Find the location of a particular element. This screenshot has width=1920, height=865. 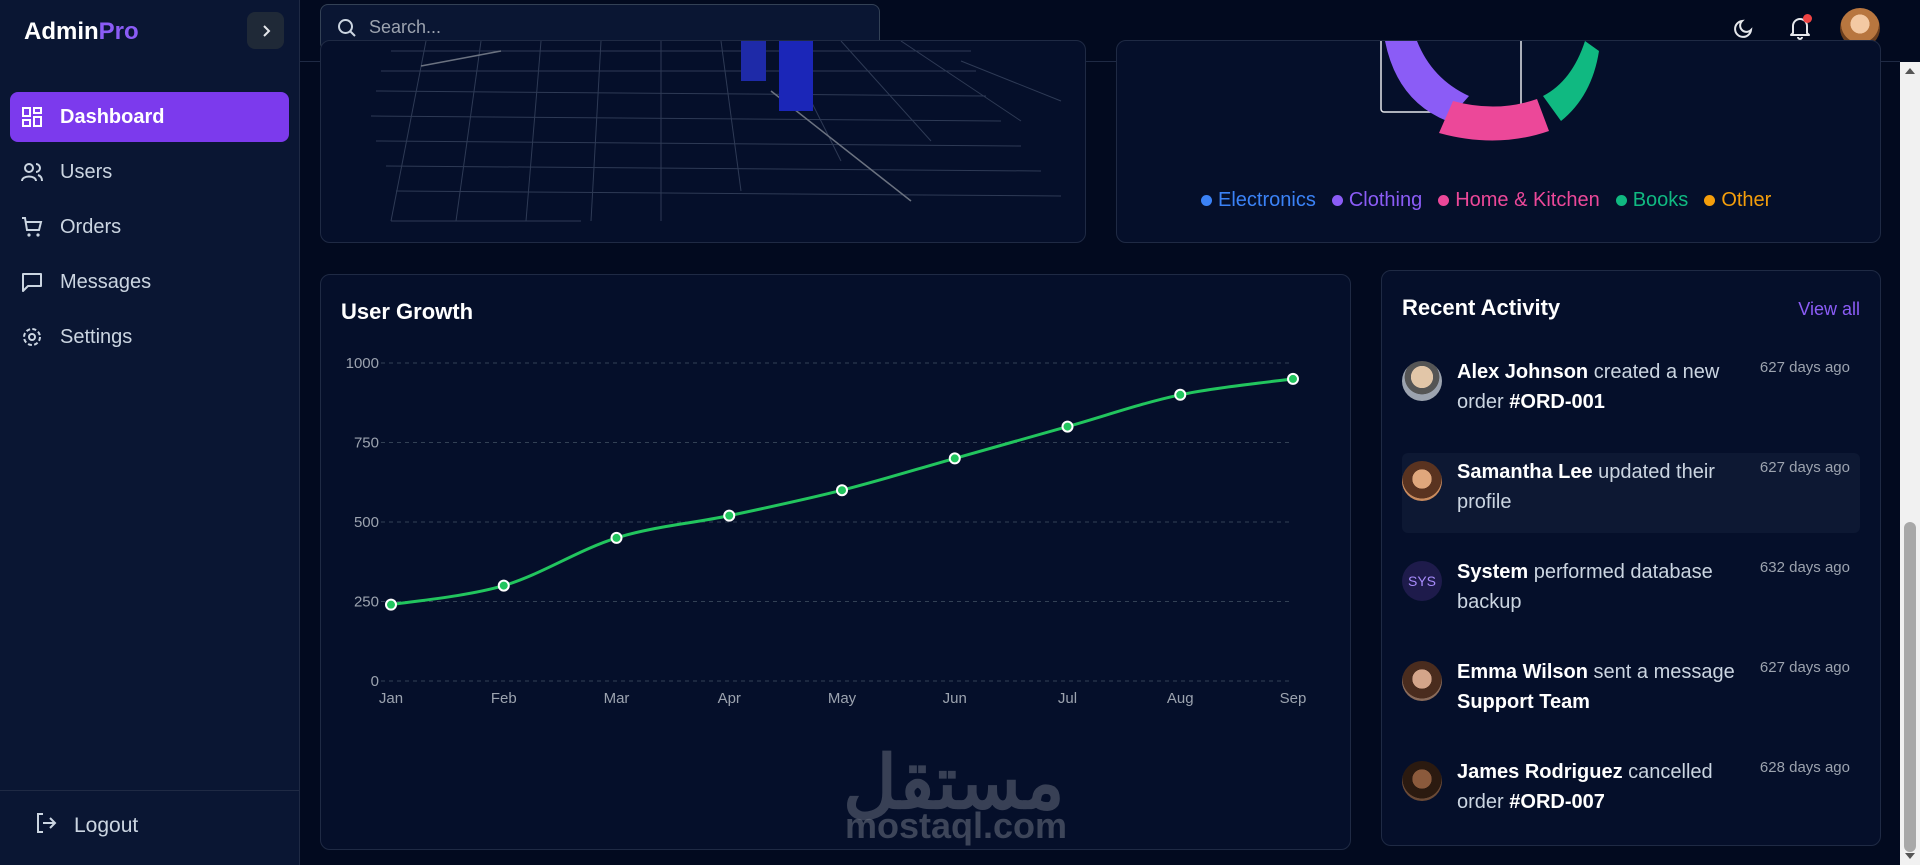

3d-grid-floor is located at coordinates (716, 131).